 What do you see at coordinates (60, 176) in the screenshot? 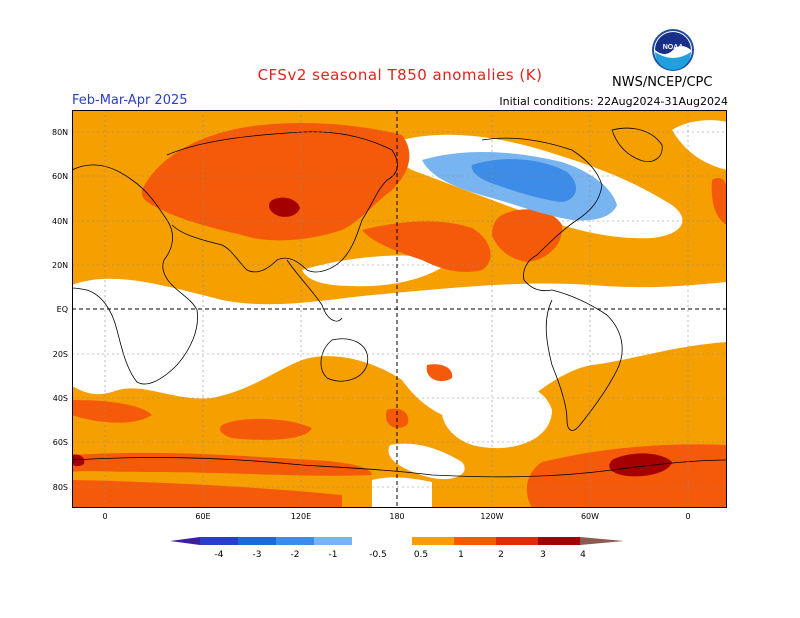
I see `lat-label: 60N` at bounding box center [60, 176].